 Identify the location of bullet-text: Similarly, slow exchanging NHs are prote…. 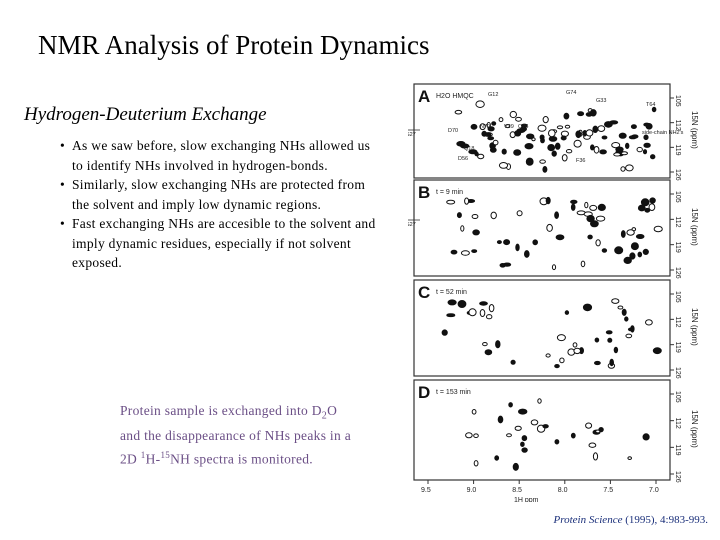
(219, 194).